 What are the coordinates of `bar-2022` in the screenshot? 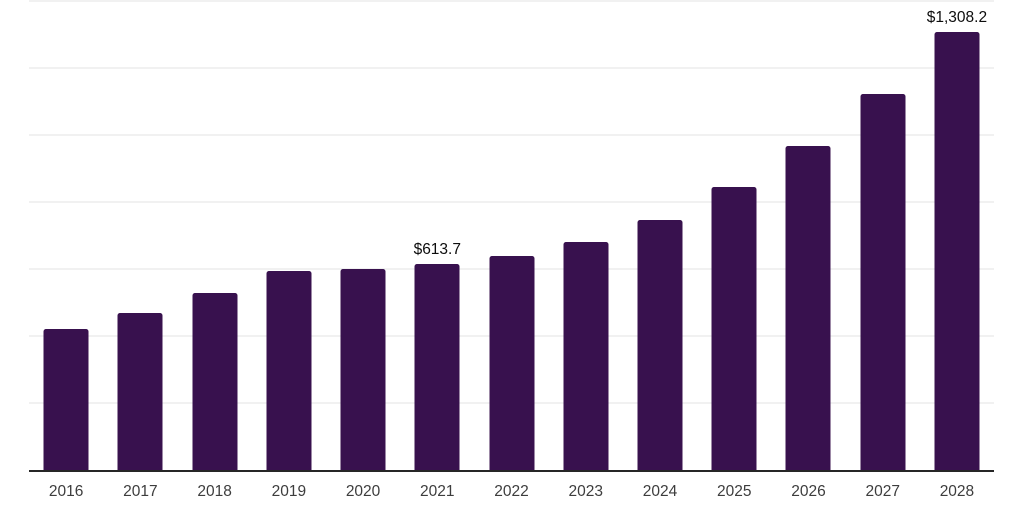 It's located at (512, 362).